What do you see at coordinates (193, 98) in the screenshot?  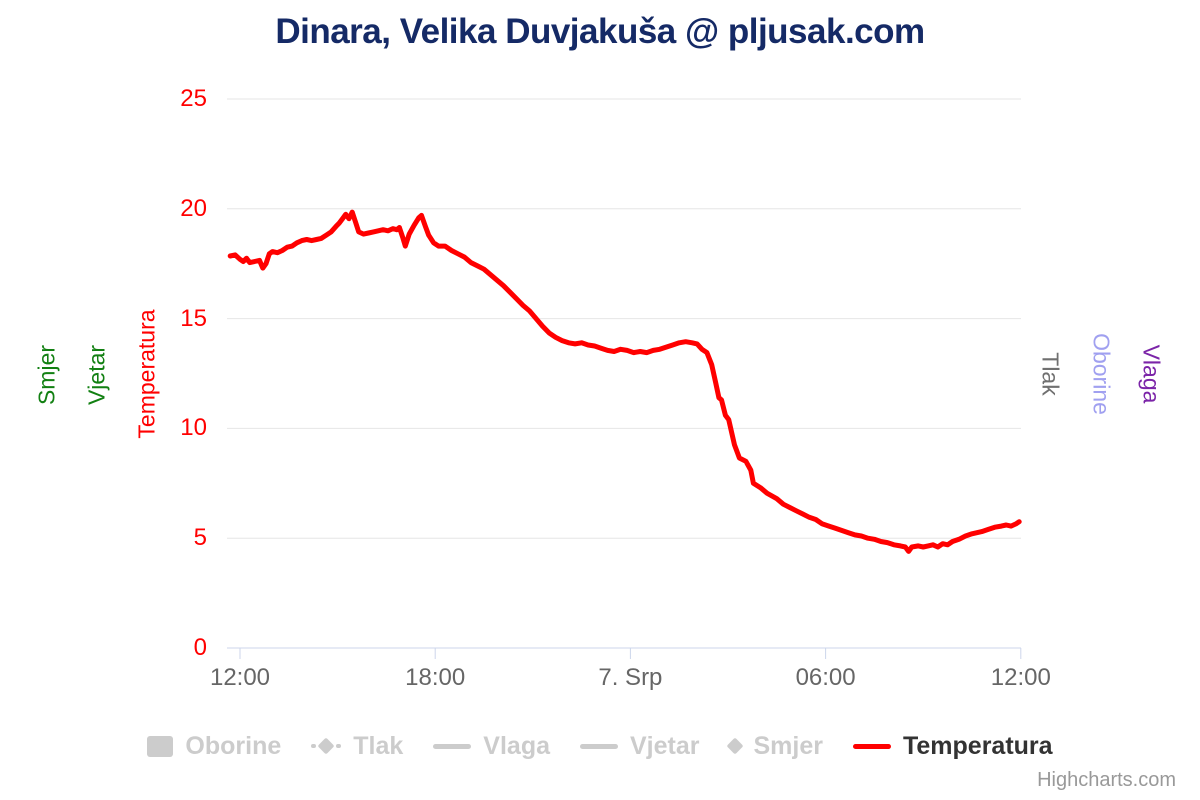 I see `y-axis-label: 25` at bounding box center [193, 98].